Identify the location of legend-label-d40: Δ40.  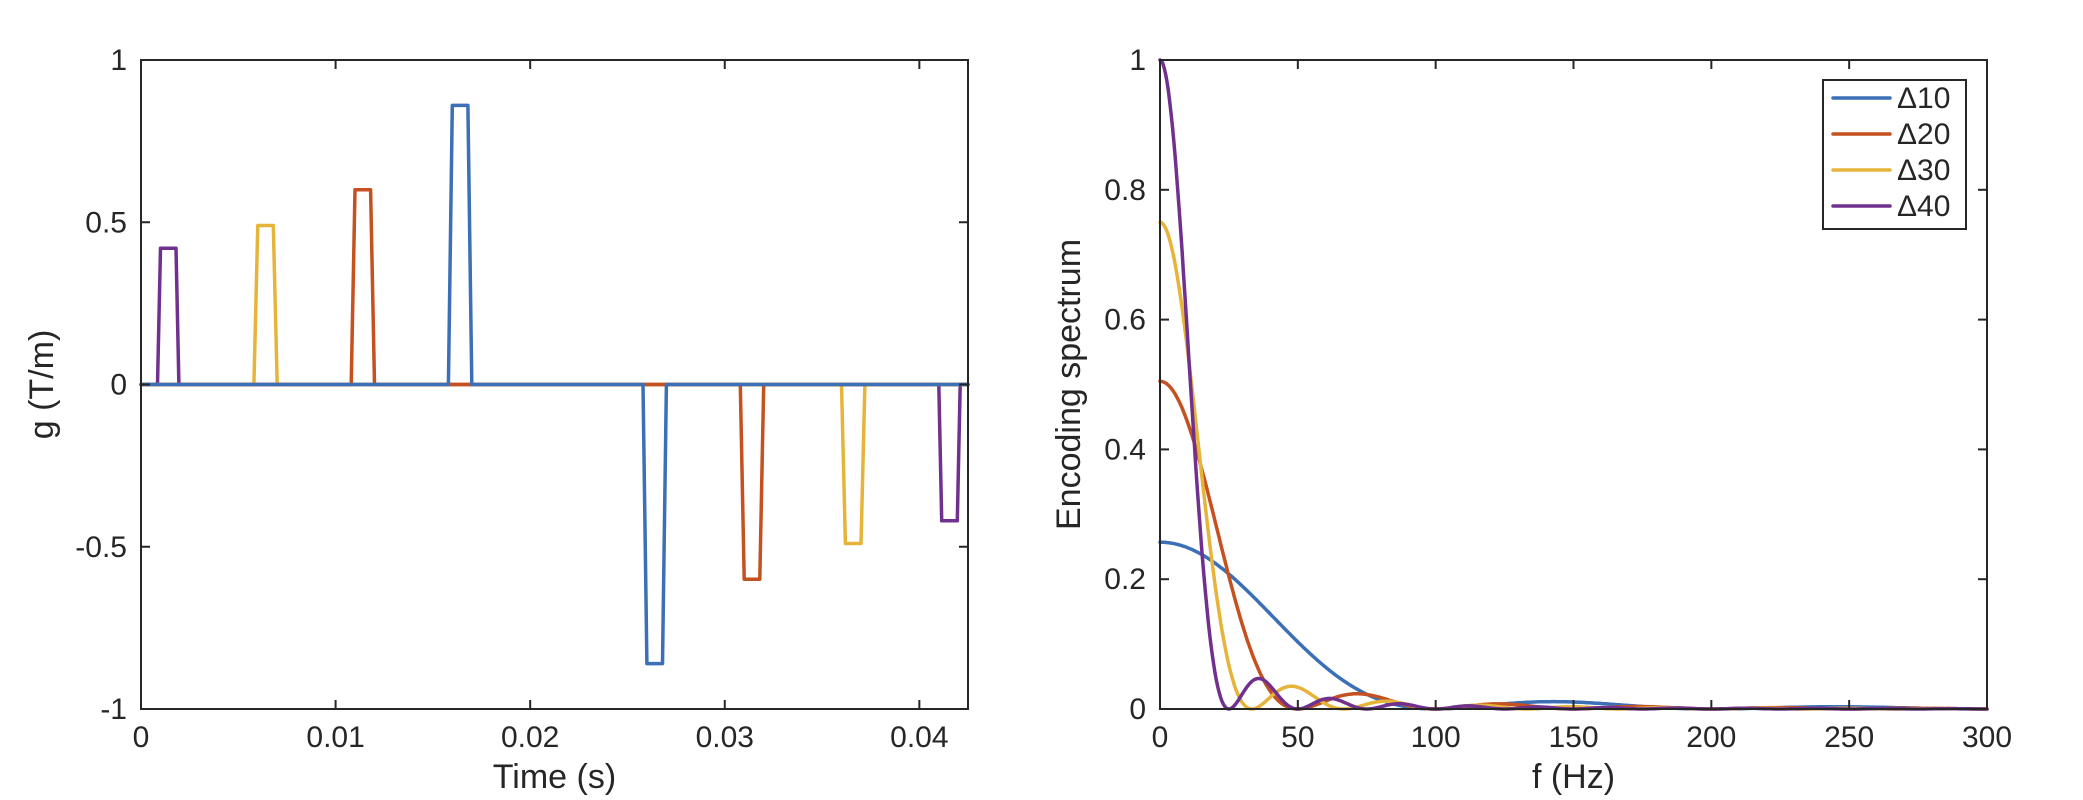
(1923, 206).